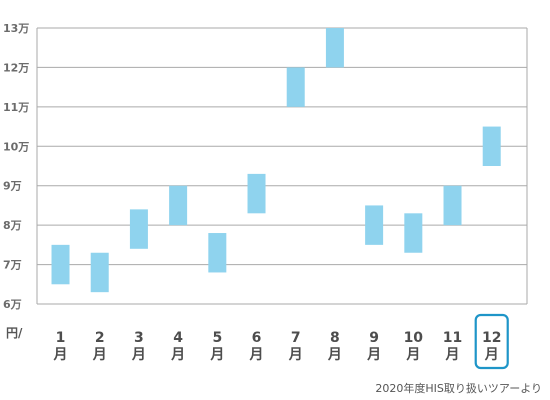 This screenshot has height=400, width=550. I want to click on month-number-label: 12, so click(491, 338).